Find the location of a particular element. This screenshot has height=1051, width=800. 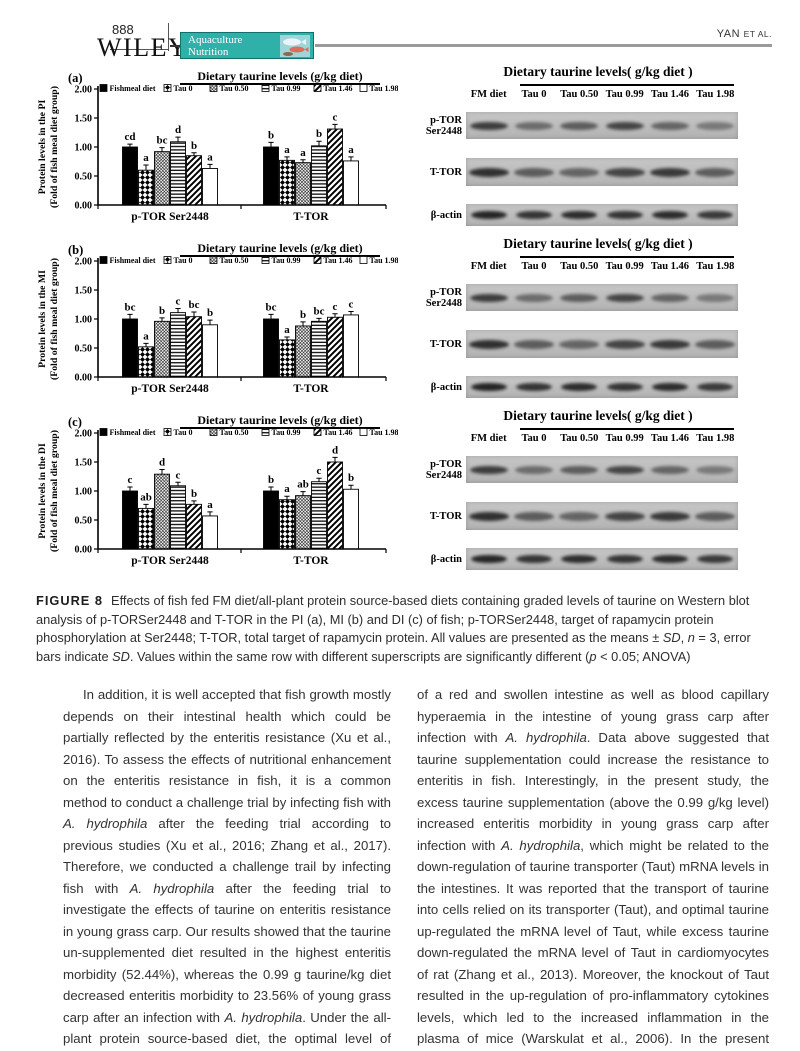

running-head-etal: ET AL. is located at coordinates (757, 34).